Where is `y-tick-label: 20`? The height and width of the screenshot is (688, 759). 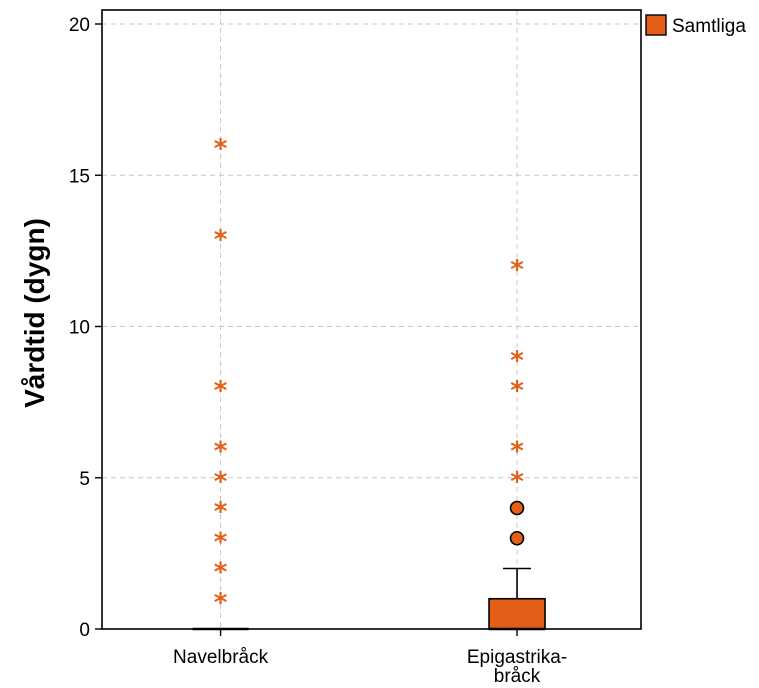 y-tick-label: 20 is located at coordinates (79, 25).